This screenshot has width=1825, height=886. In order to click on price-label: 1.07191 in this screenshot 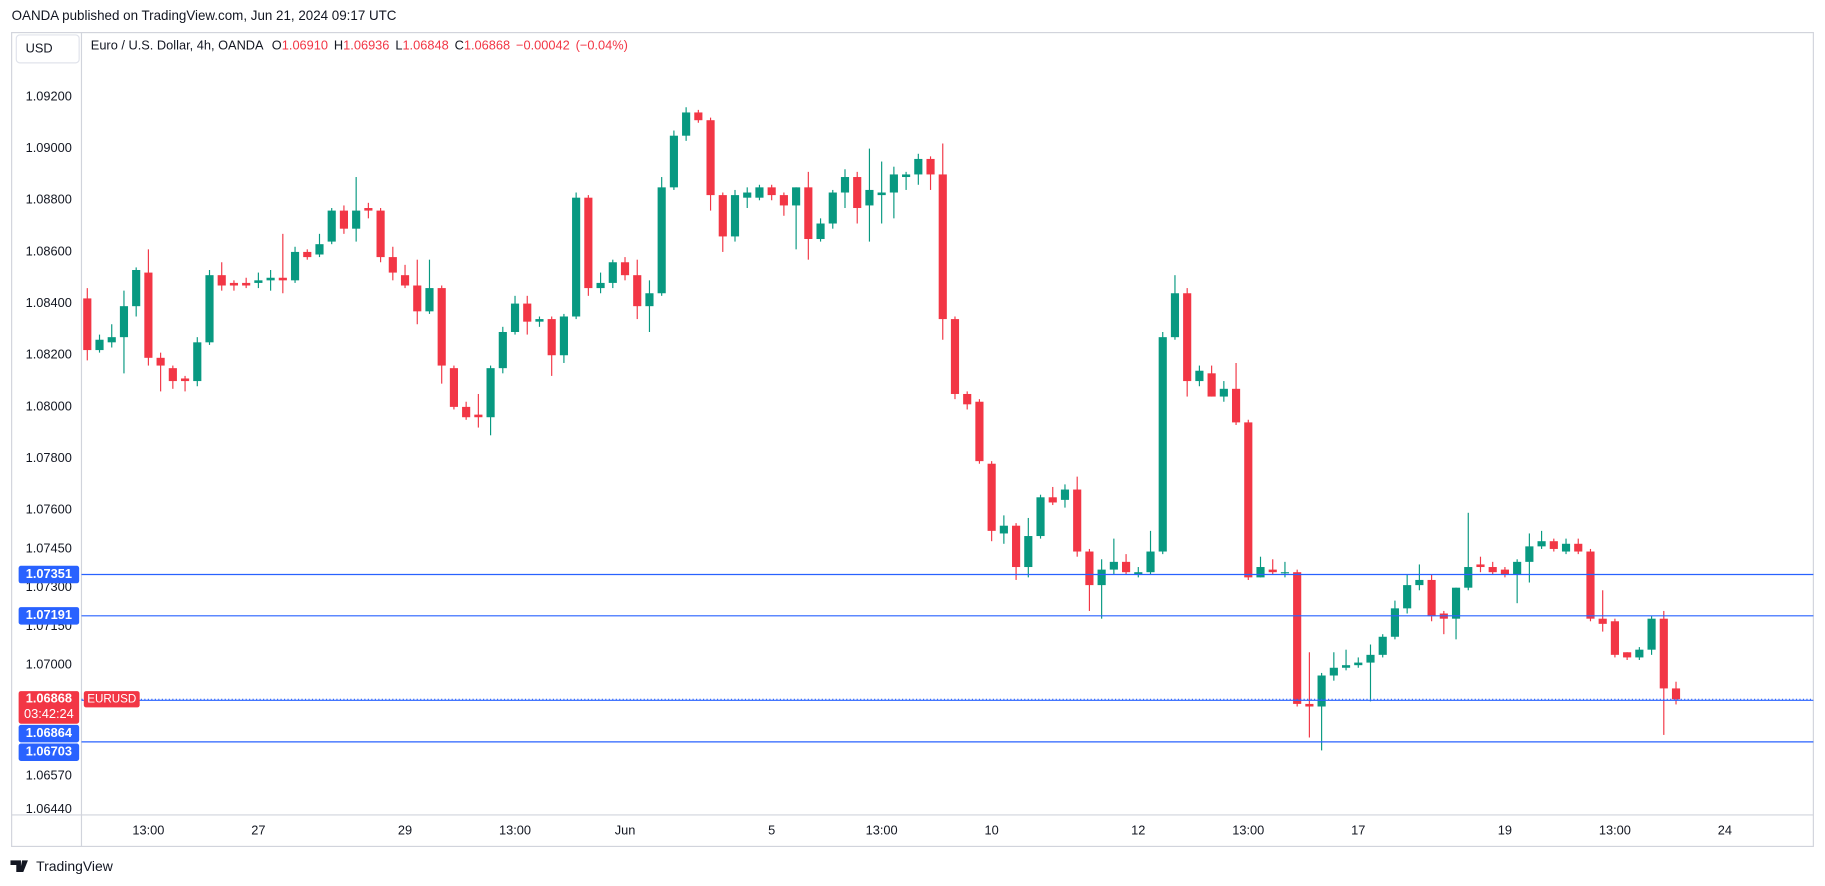, I will do `click(49, 614)`.